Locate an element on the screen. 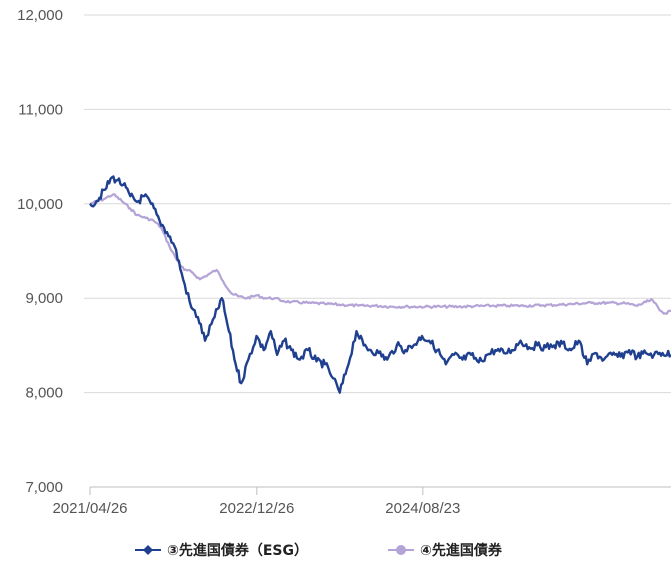 The width and height of the screenshot is (671, 568). y-tick-label: 7,000 is located at coordinates (44, 487).